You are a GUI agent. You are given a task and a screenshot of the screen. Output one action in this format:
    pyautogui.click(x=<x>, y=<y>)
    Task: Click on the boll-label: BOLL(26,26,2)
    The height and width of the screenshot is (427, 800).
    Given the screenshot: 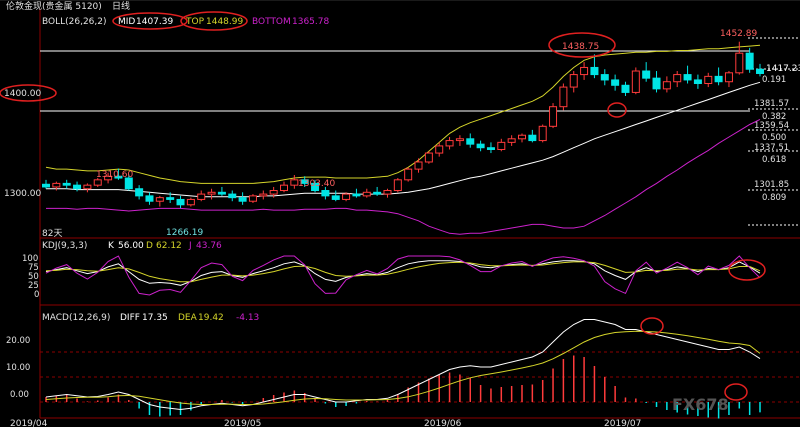 What is the action you would take?
    pyautogui.click(x=74, y=22)
    